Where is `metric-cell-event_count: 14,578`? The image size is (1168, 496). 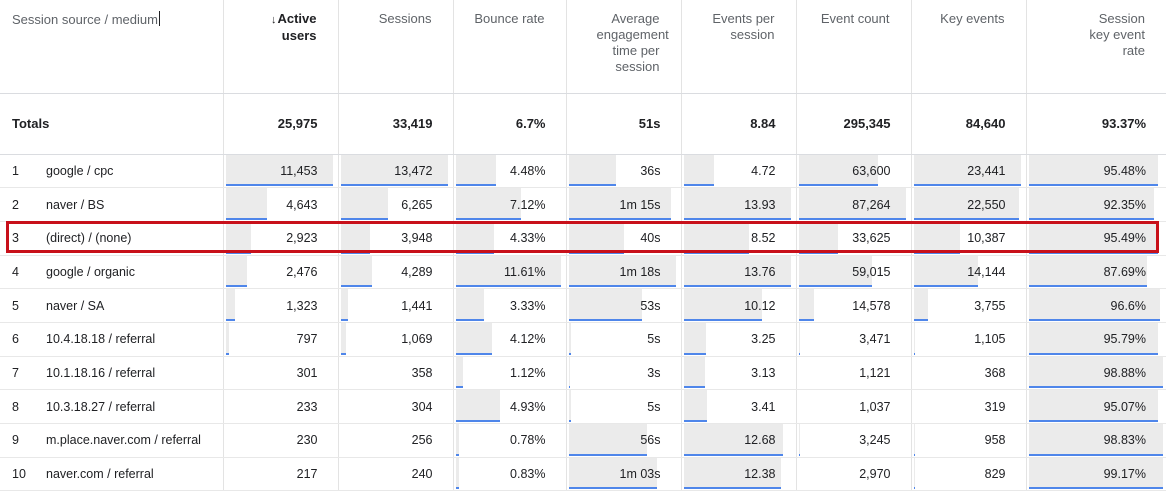 metric-cell-event_count: 14,578 is located at coordinates (853, 305).